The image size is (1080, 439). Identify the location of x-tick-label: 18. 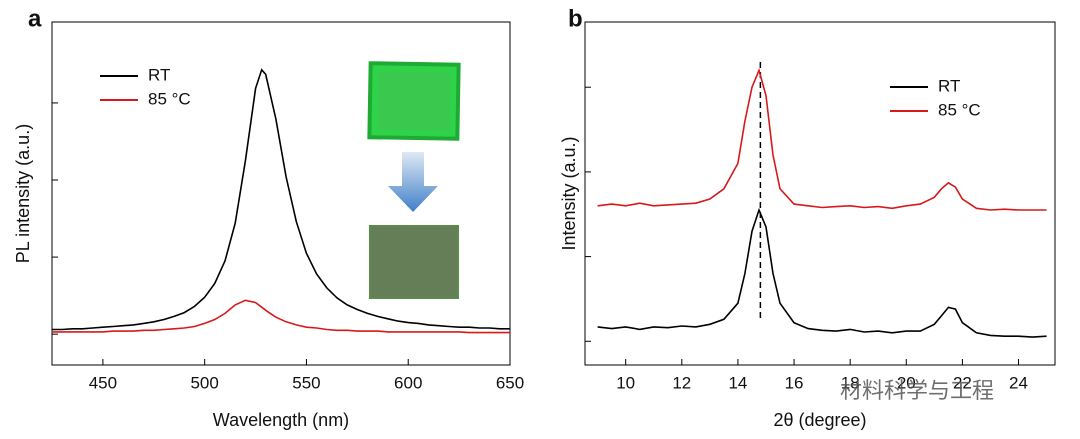
(850, 382).